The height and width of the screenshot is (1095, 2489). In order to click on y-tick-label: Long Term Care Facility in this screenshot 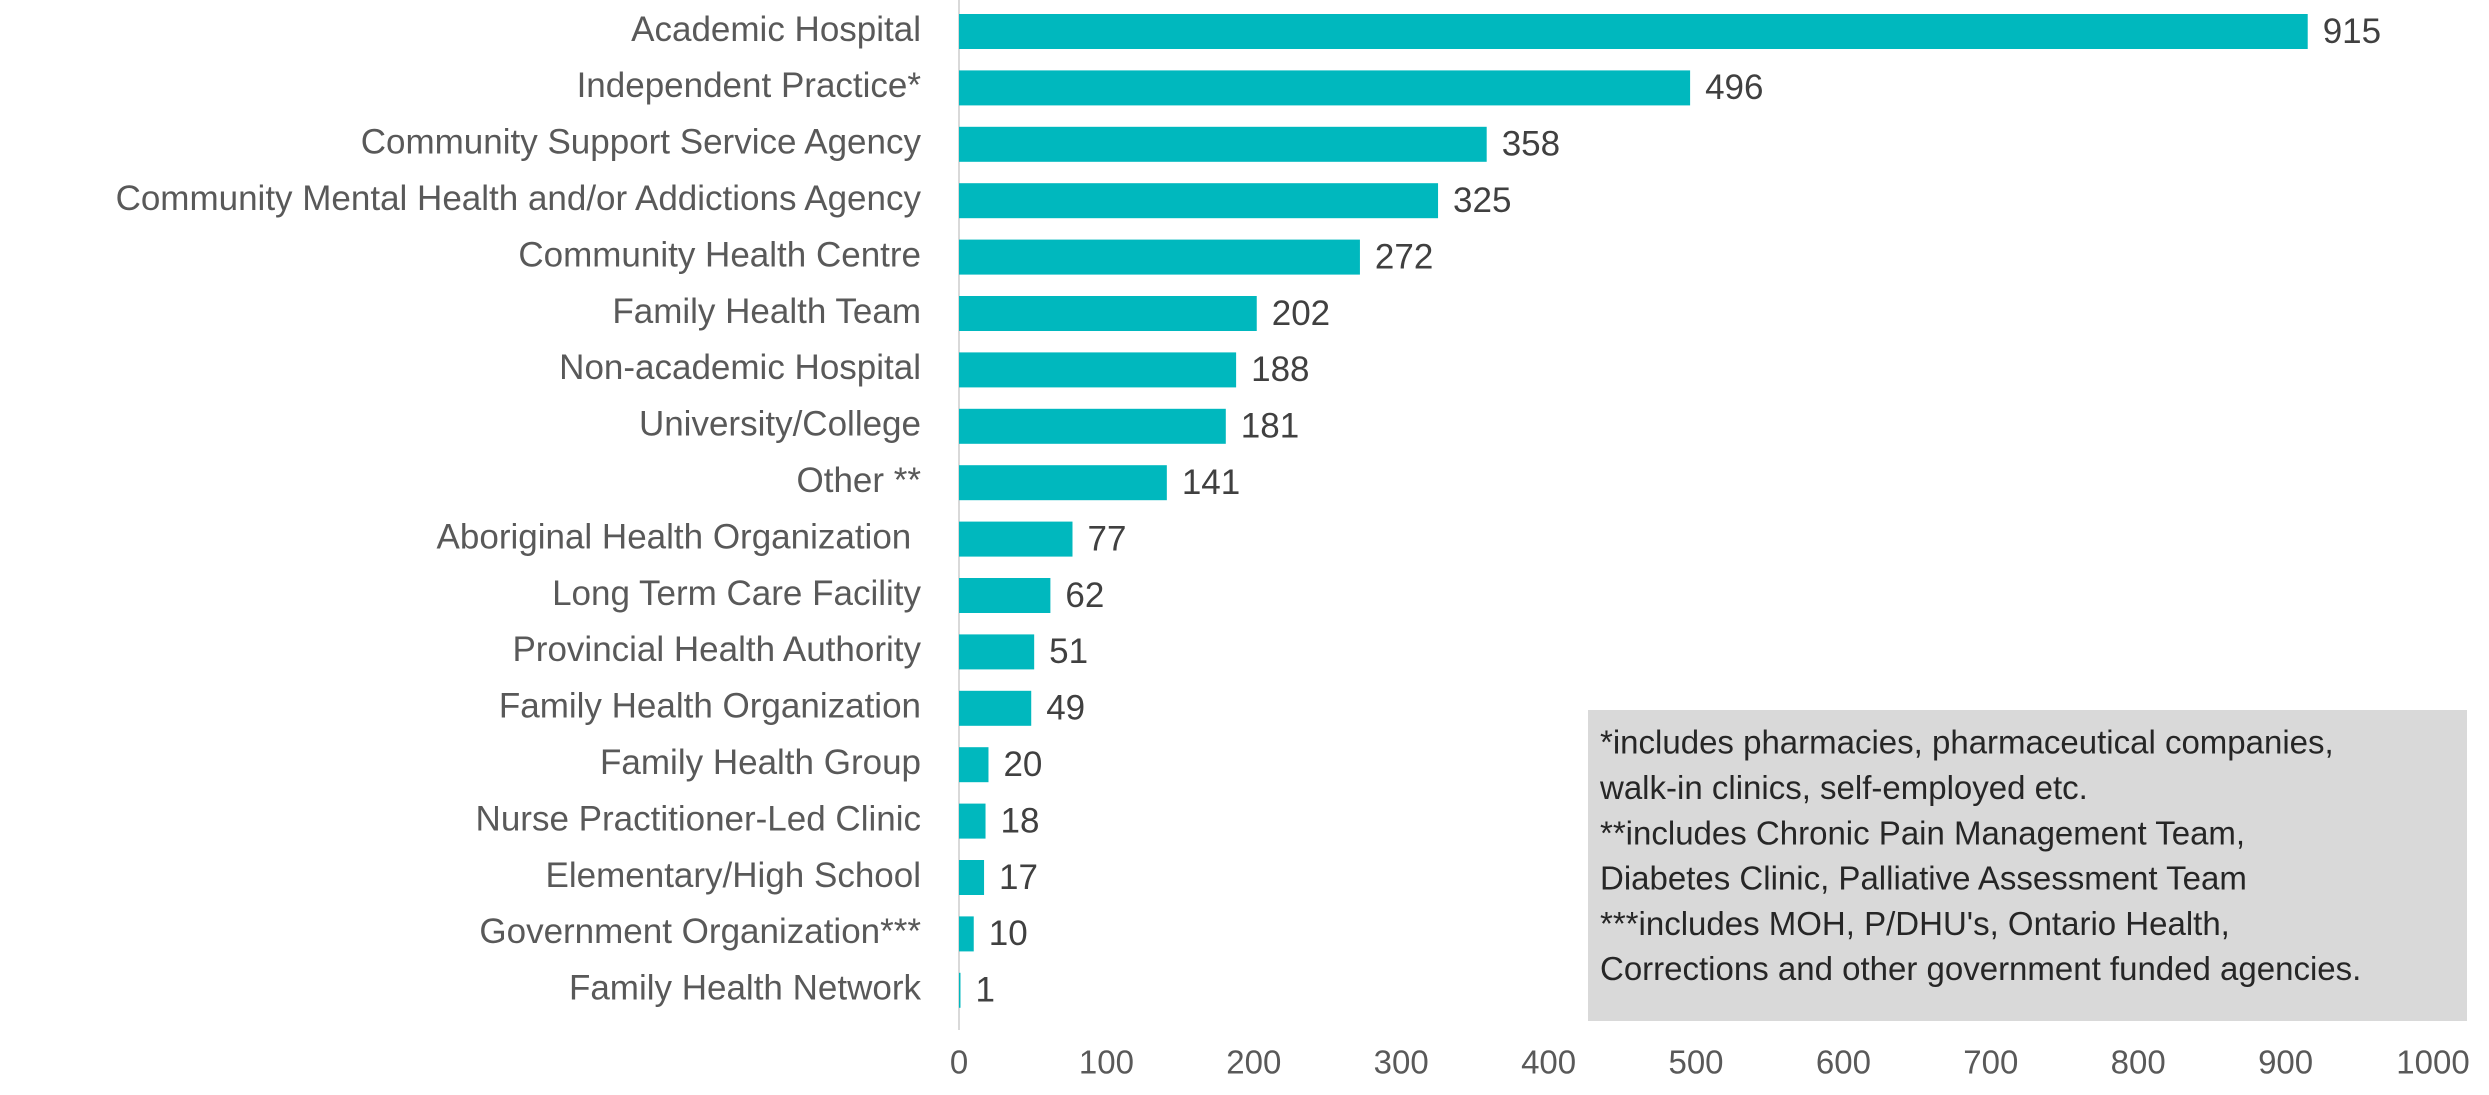, I will do `click(736, 593)`.